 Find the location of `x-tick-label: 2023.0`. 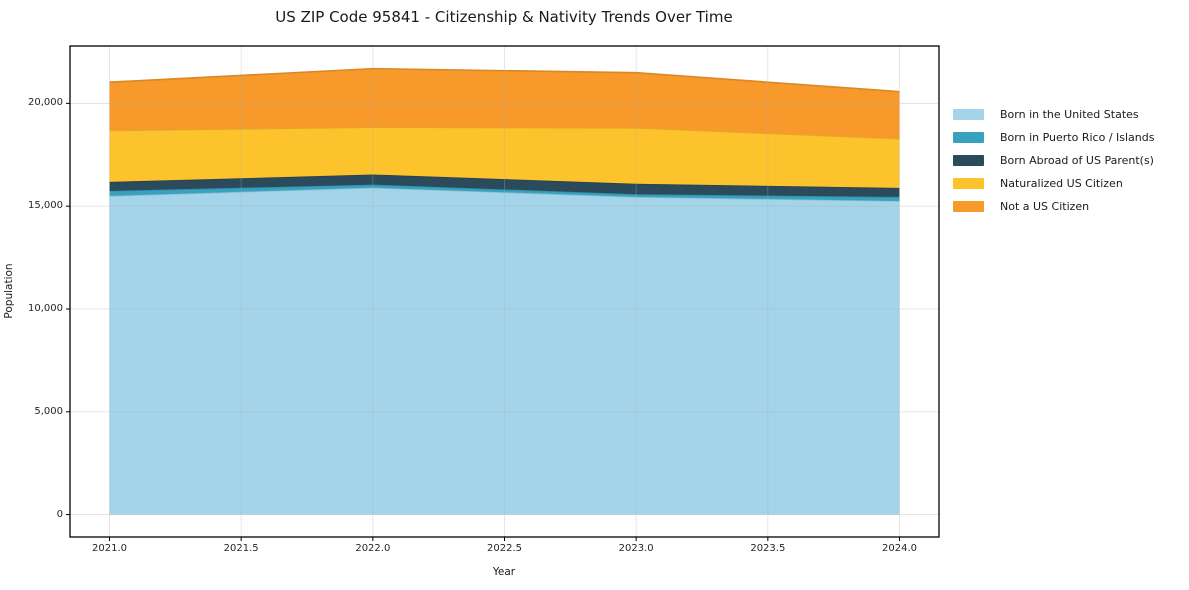

x-tick-label: 2023.0 is located at coordinates (636, 548).